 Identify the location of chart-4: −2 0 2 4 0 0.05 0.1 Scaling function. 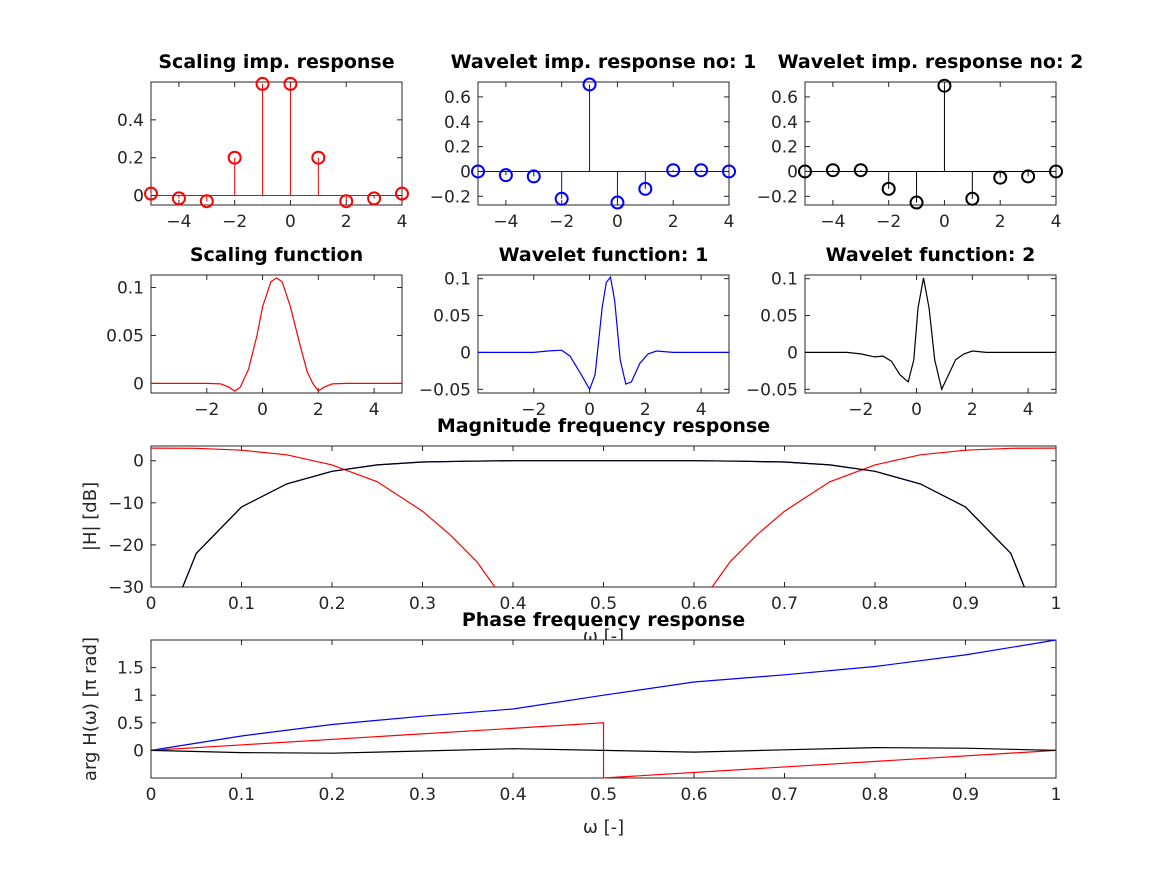
(254, 332).